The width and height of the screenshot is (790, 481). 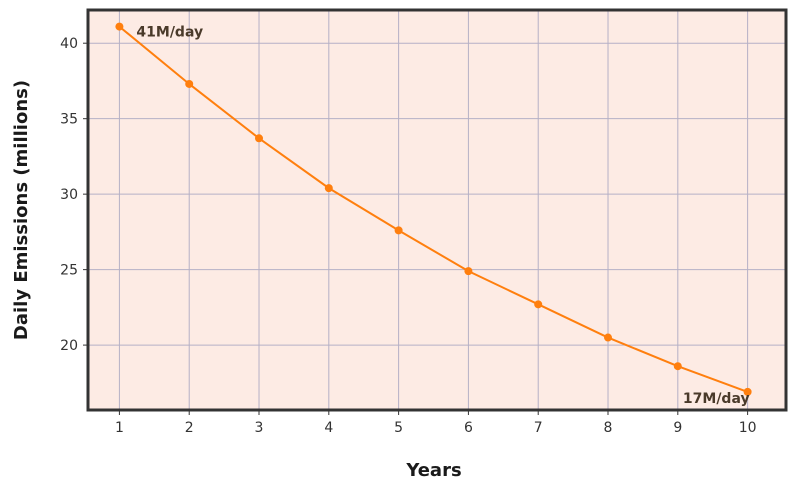 I want to click on x-tick-label: 4, so click(x=328, y=428).